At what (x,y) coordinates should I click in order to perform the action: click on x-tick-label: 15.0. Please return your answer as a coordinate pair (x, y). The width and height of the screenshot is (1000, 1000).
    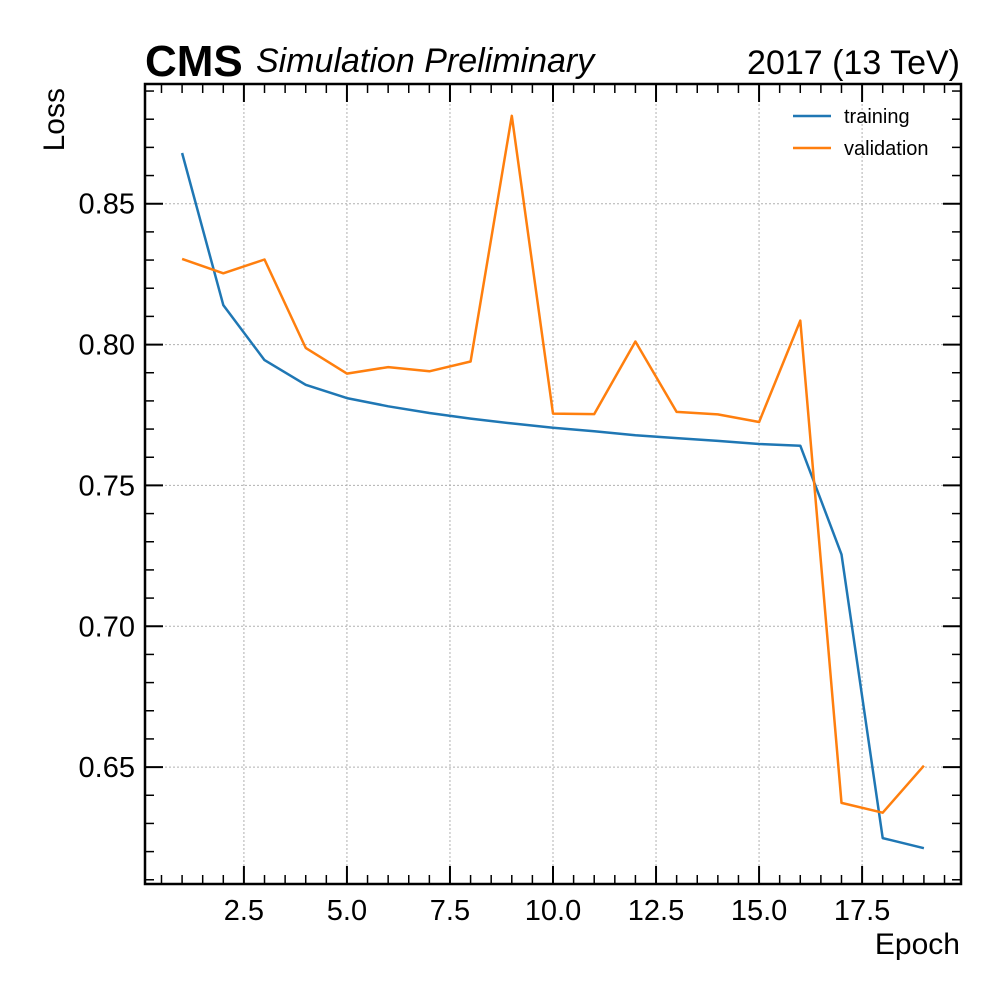
    Looking at the image, I should click on (759, 911).